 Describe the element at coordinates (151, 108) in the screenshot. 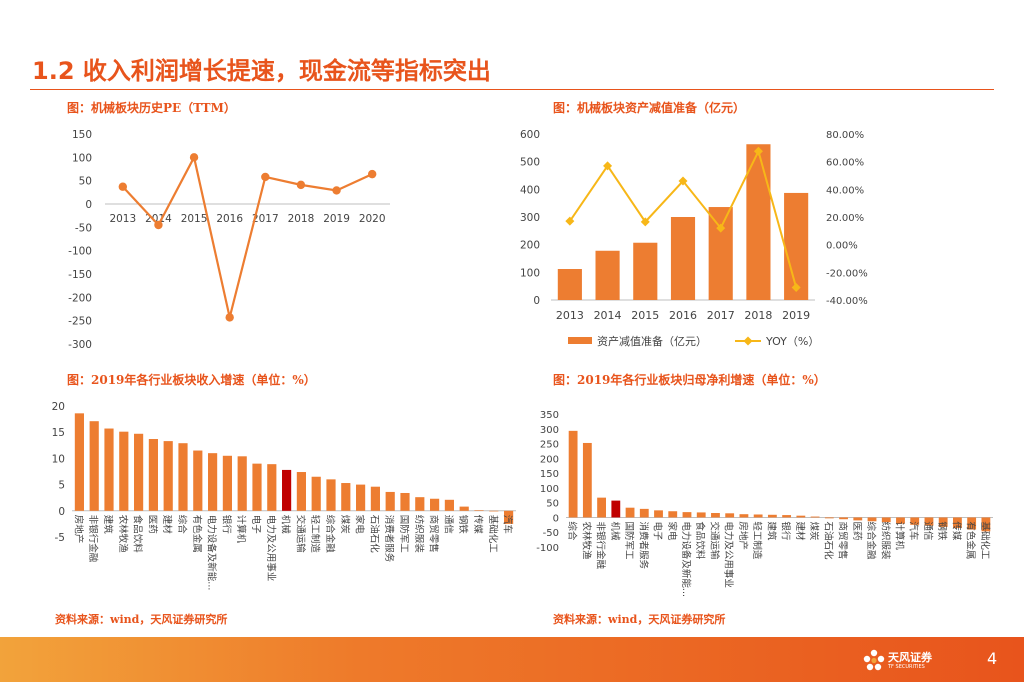

I see `pe-chart-caption: 图：机械板块历史PE（TTM）` at that location.